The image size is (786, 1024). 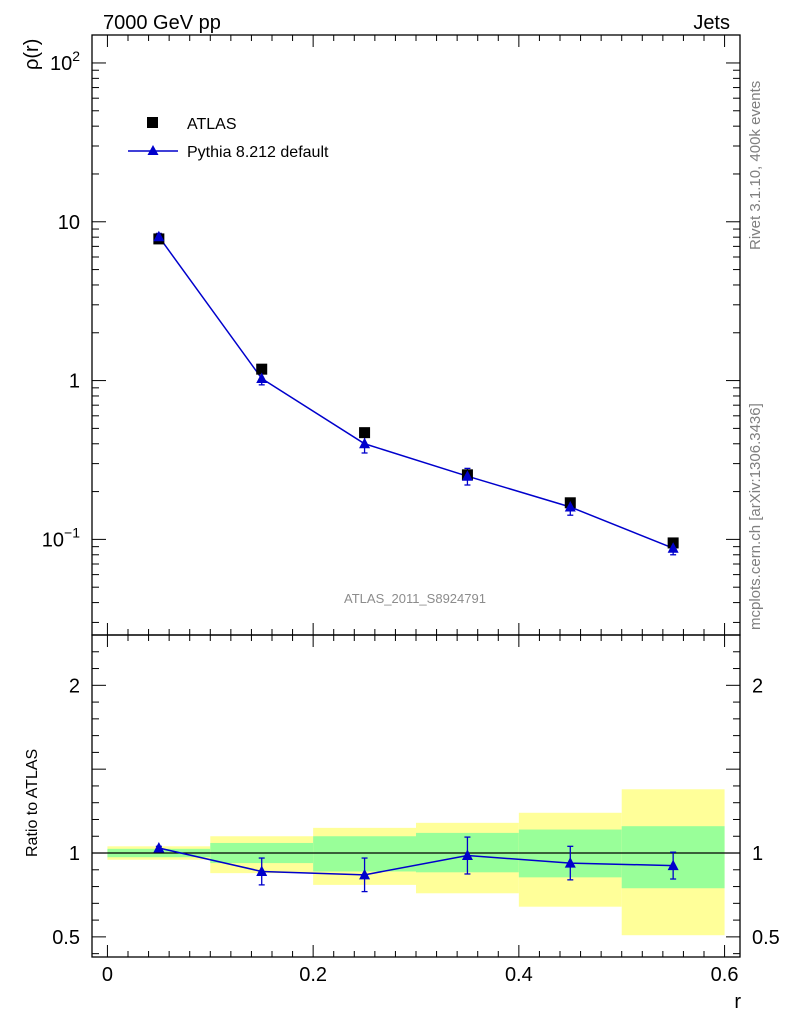 What do you see at coordinates (32, 803) in the screenshot?
I see `ratio-y-axis-title: Ratio to ATLAS` at bounding box center [32, 803].